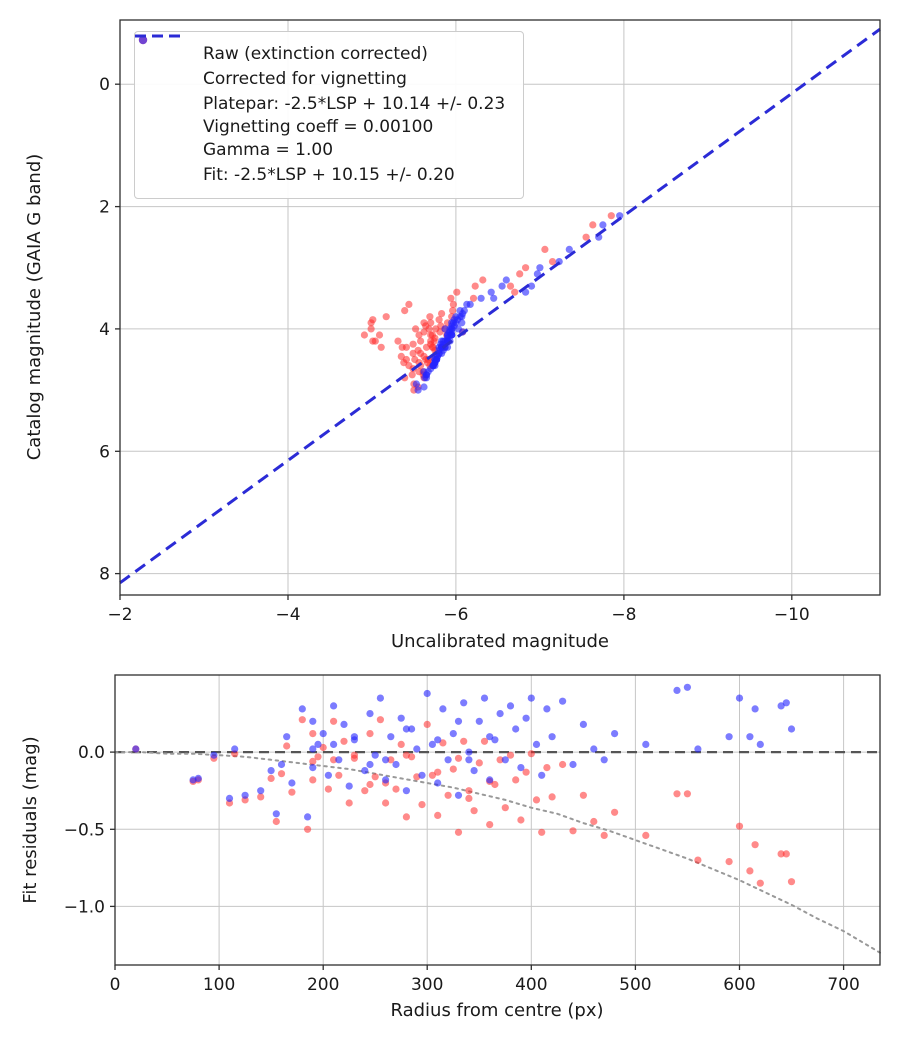  What do you see at coordinates (305, 78) in the screenshot?
I see `legend-label-corrected: Corrected for vignetting` at bounding box center [305, 78].